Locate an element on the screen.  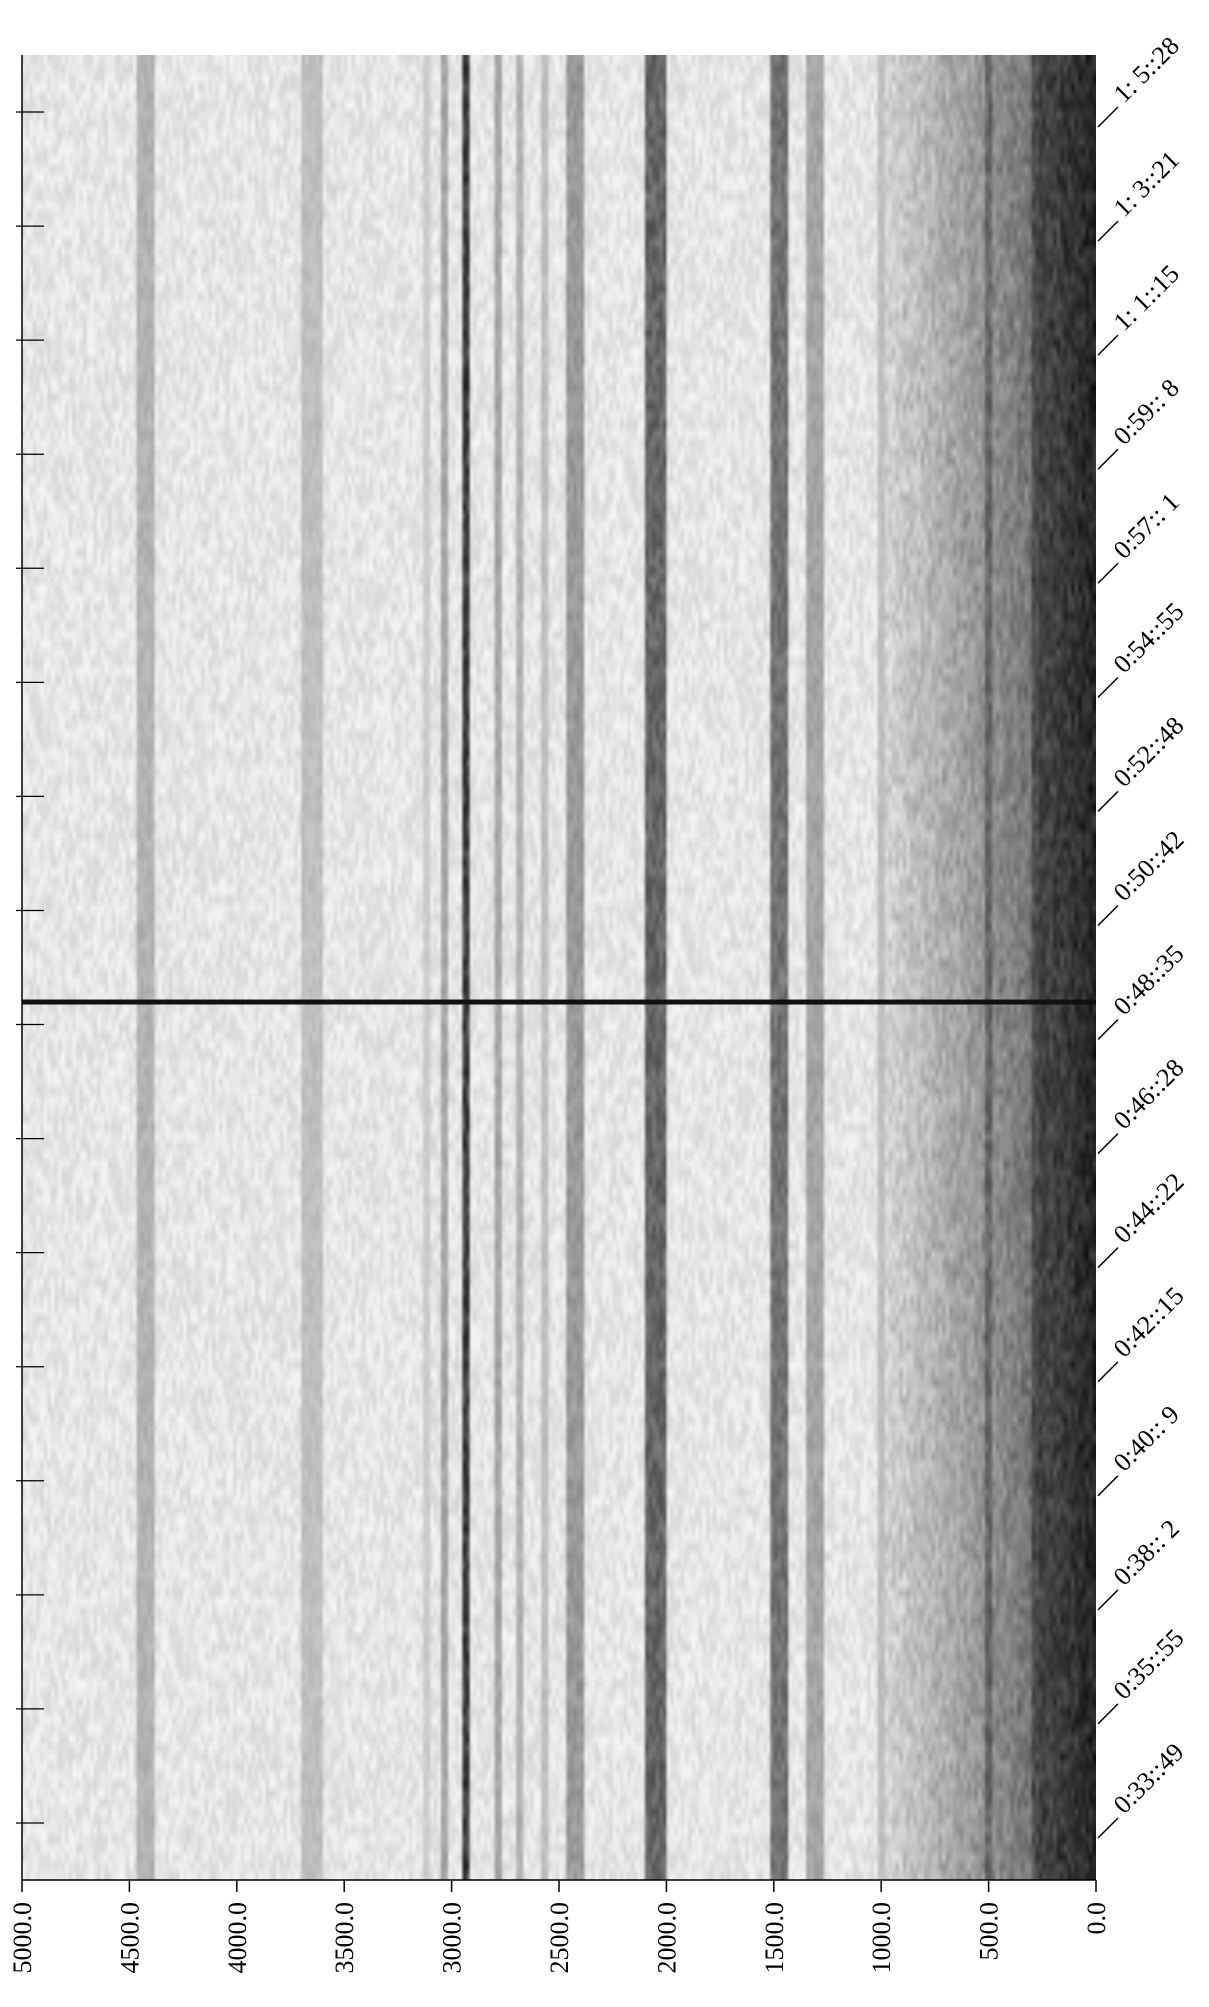
time-tick-label: 1: 5::28 is located at coordinates (1146, 69).